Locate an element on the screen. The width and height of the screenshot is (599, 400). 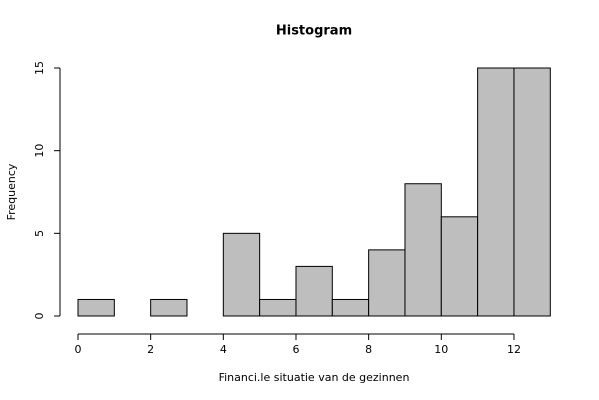
x-tick-label: 8 is located at coordinates (368, 349).